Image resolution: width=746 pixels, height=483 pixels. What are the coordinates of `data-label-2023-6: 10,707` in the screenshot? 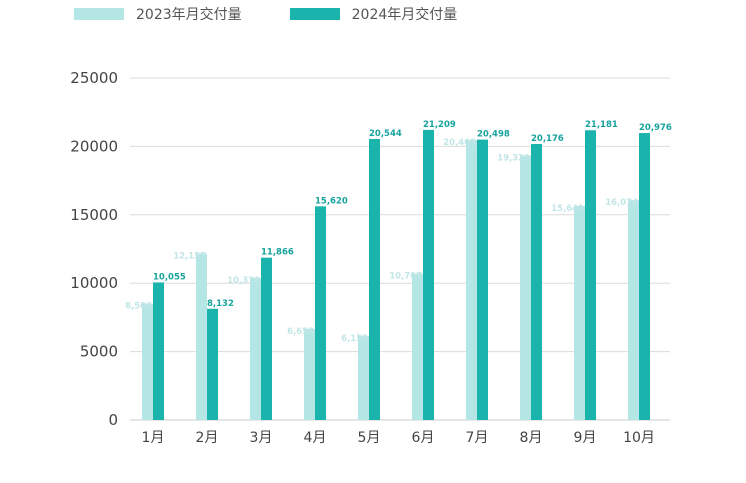 It's located at (405, 277).